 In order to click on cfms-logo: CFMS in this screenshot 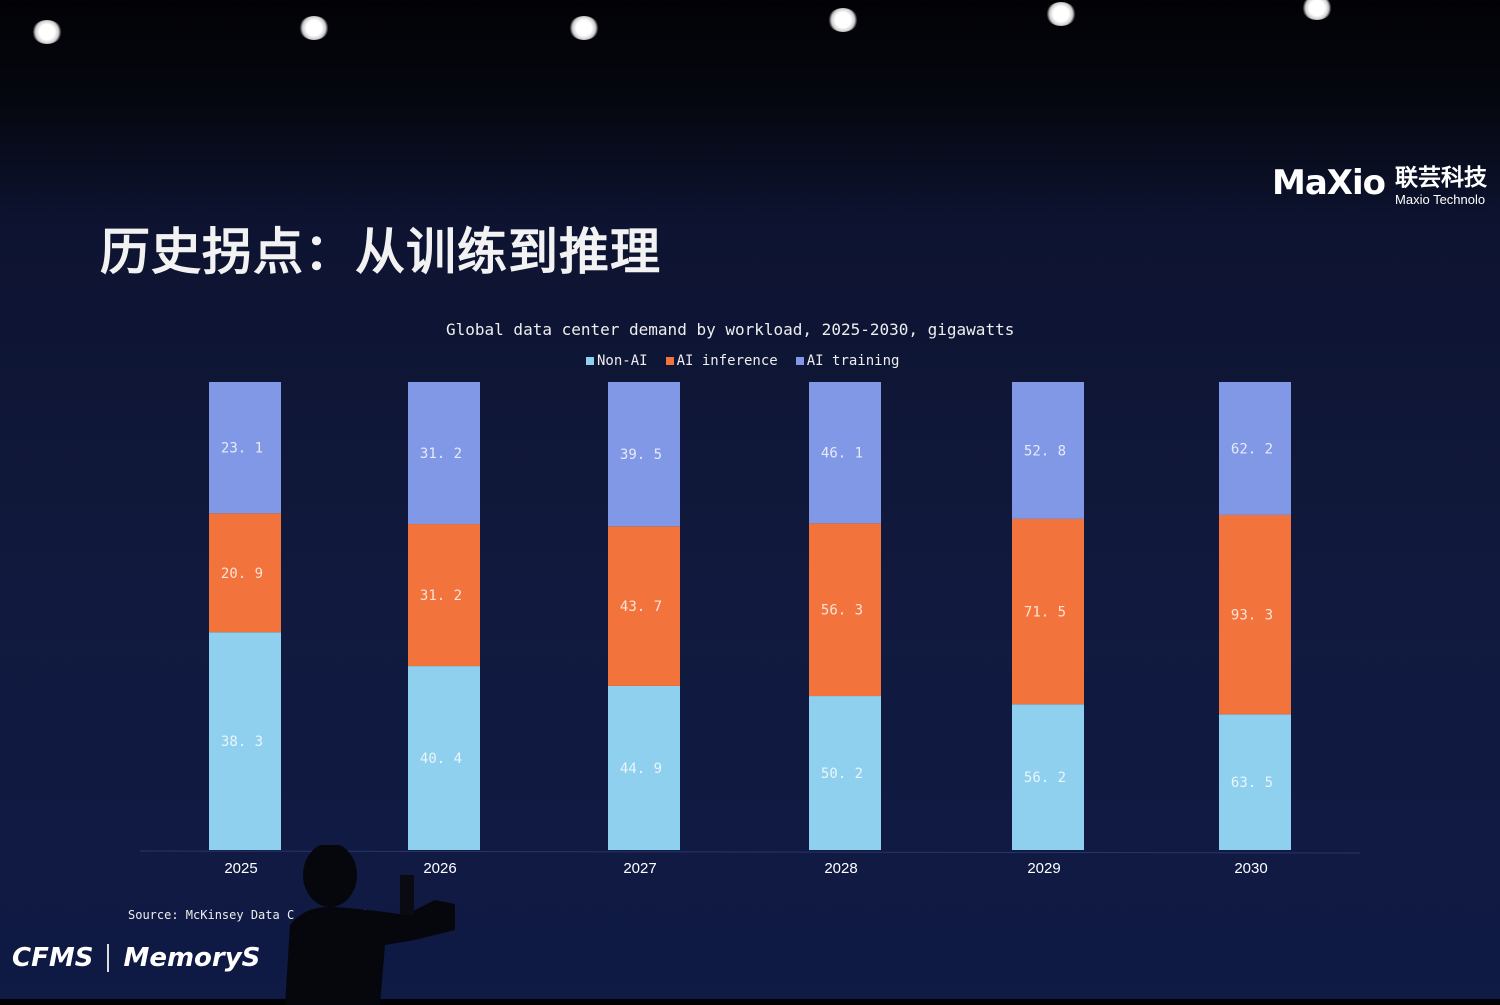, I will do `click(53, 958)`.